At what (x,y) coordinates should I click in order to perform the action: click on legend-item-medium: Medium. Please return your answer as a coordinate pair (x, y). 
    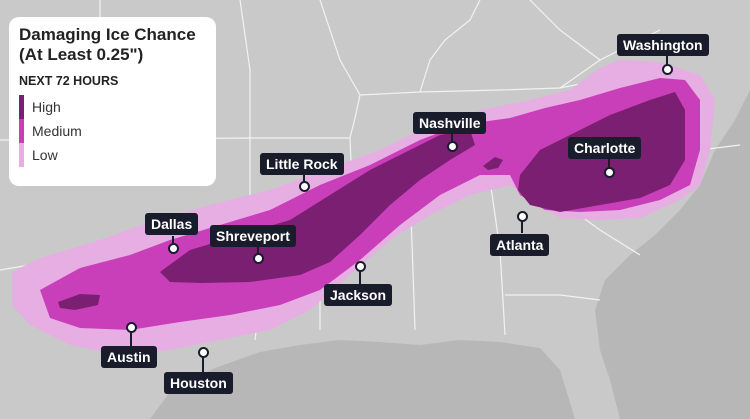
    Looking at the image, I should click on (112, 131).